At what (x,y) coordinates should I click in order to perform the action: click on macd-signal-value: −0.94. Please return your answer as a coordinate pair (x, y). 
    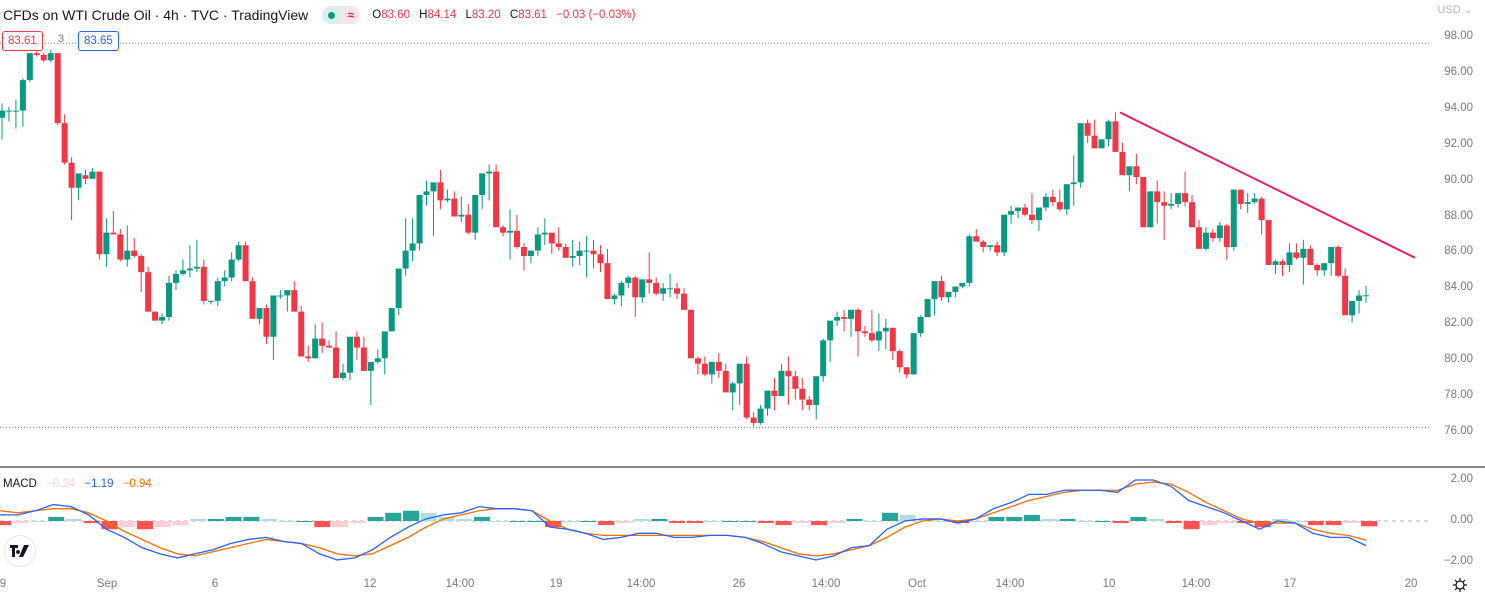
    Looking at the image, I should click on (137, 484).